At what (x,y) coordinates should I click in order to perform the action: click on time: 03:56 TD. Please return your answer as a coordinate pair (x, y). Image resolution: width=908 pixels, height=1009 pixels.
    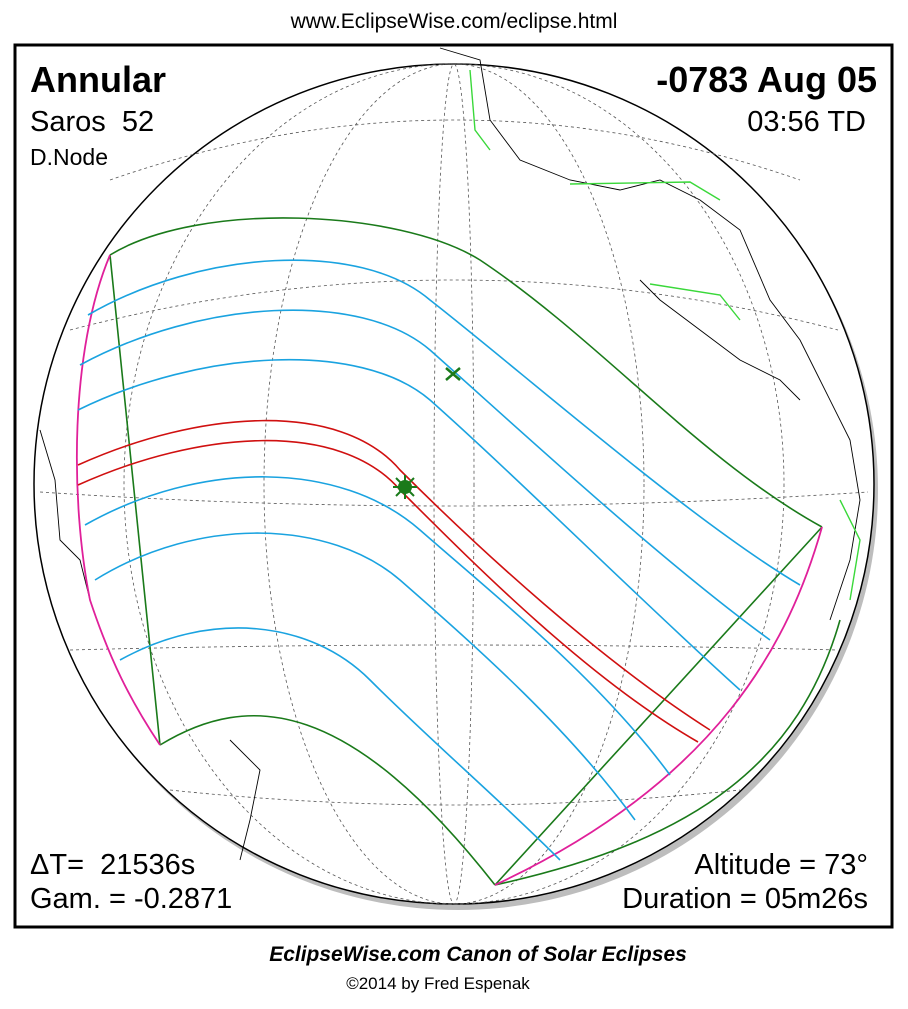
    Looking at the image, I should click on (806, 122).